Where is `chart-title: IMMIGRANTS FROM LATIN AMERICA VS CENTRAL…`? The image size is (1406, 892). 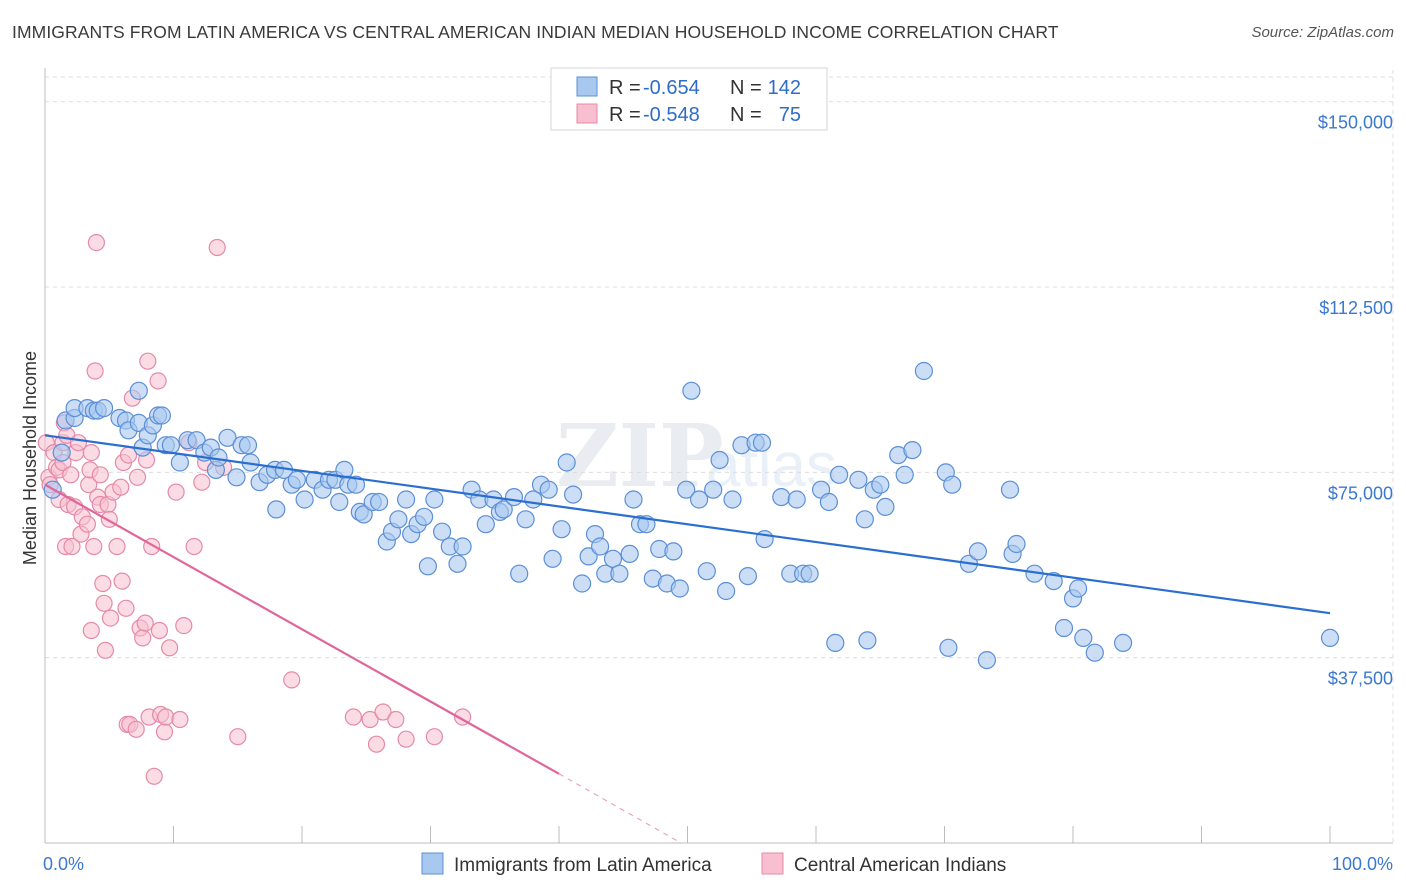 chart-title: IMMIGRANTS FROM LATIN AMERICA VS CENTRAL… is located at coordinates (535, 32).